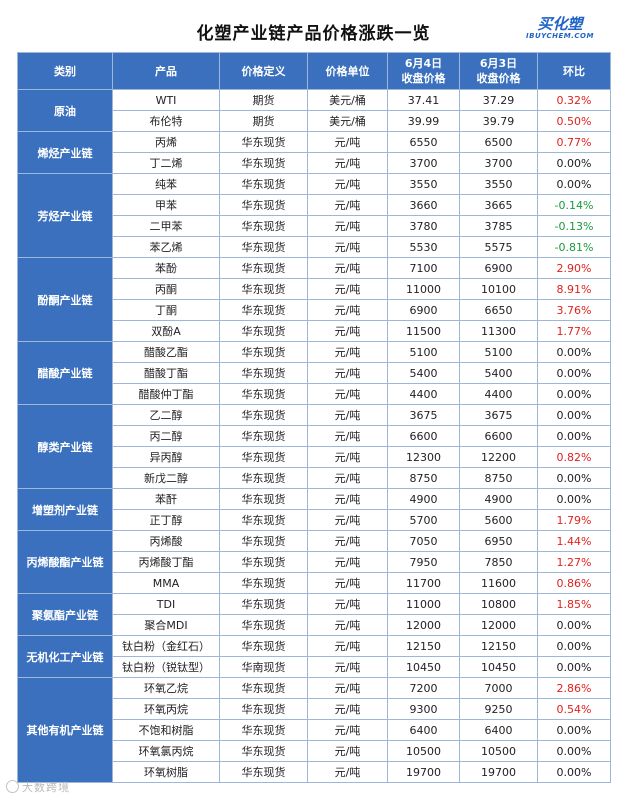  I want to click on product-cell: 二甲苯, so click(166, 226).